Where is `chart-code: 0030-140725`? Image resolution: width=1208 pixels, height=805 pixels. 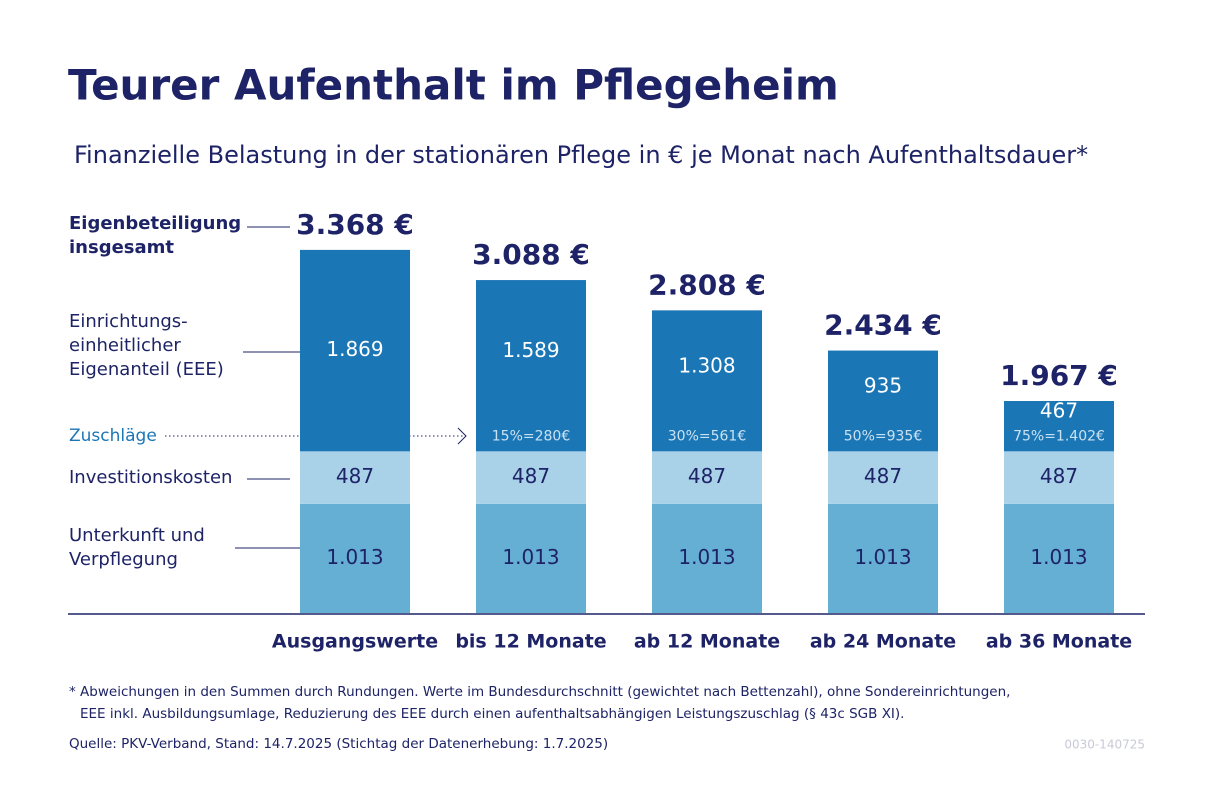 chart-code: 0030-140725 is located at coordinates (1104, 745).